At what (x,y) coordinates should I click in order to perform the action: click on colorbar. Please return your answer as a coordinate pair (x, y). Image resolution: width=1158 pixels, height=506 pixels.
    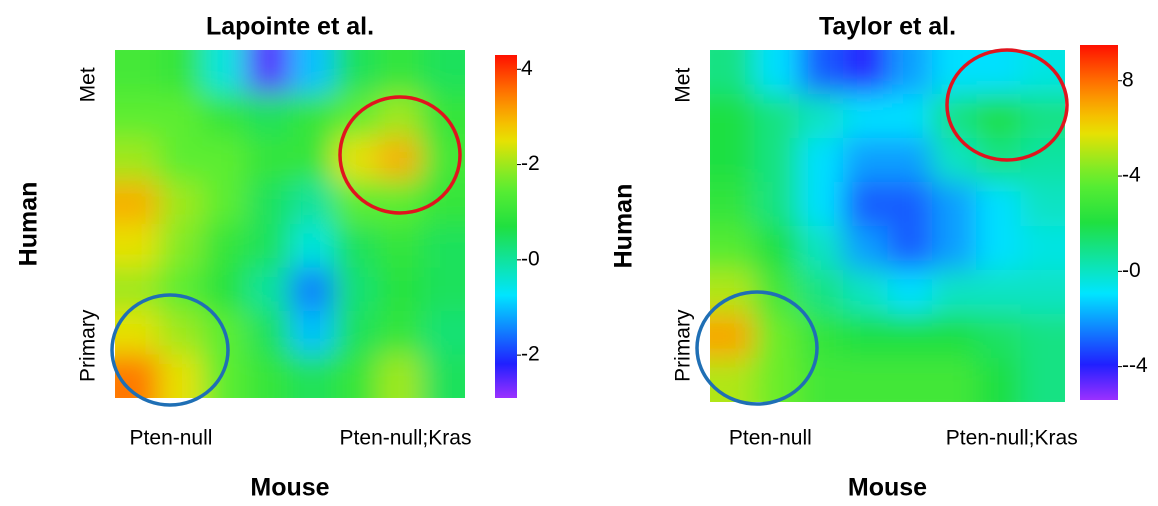
    Looking at the image, I should click on (1099, 222).